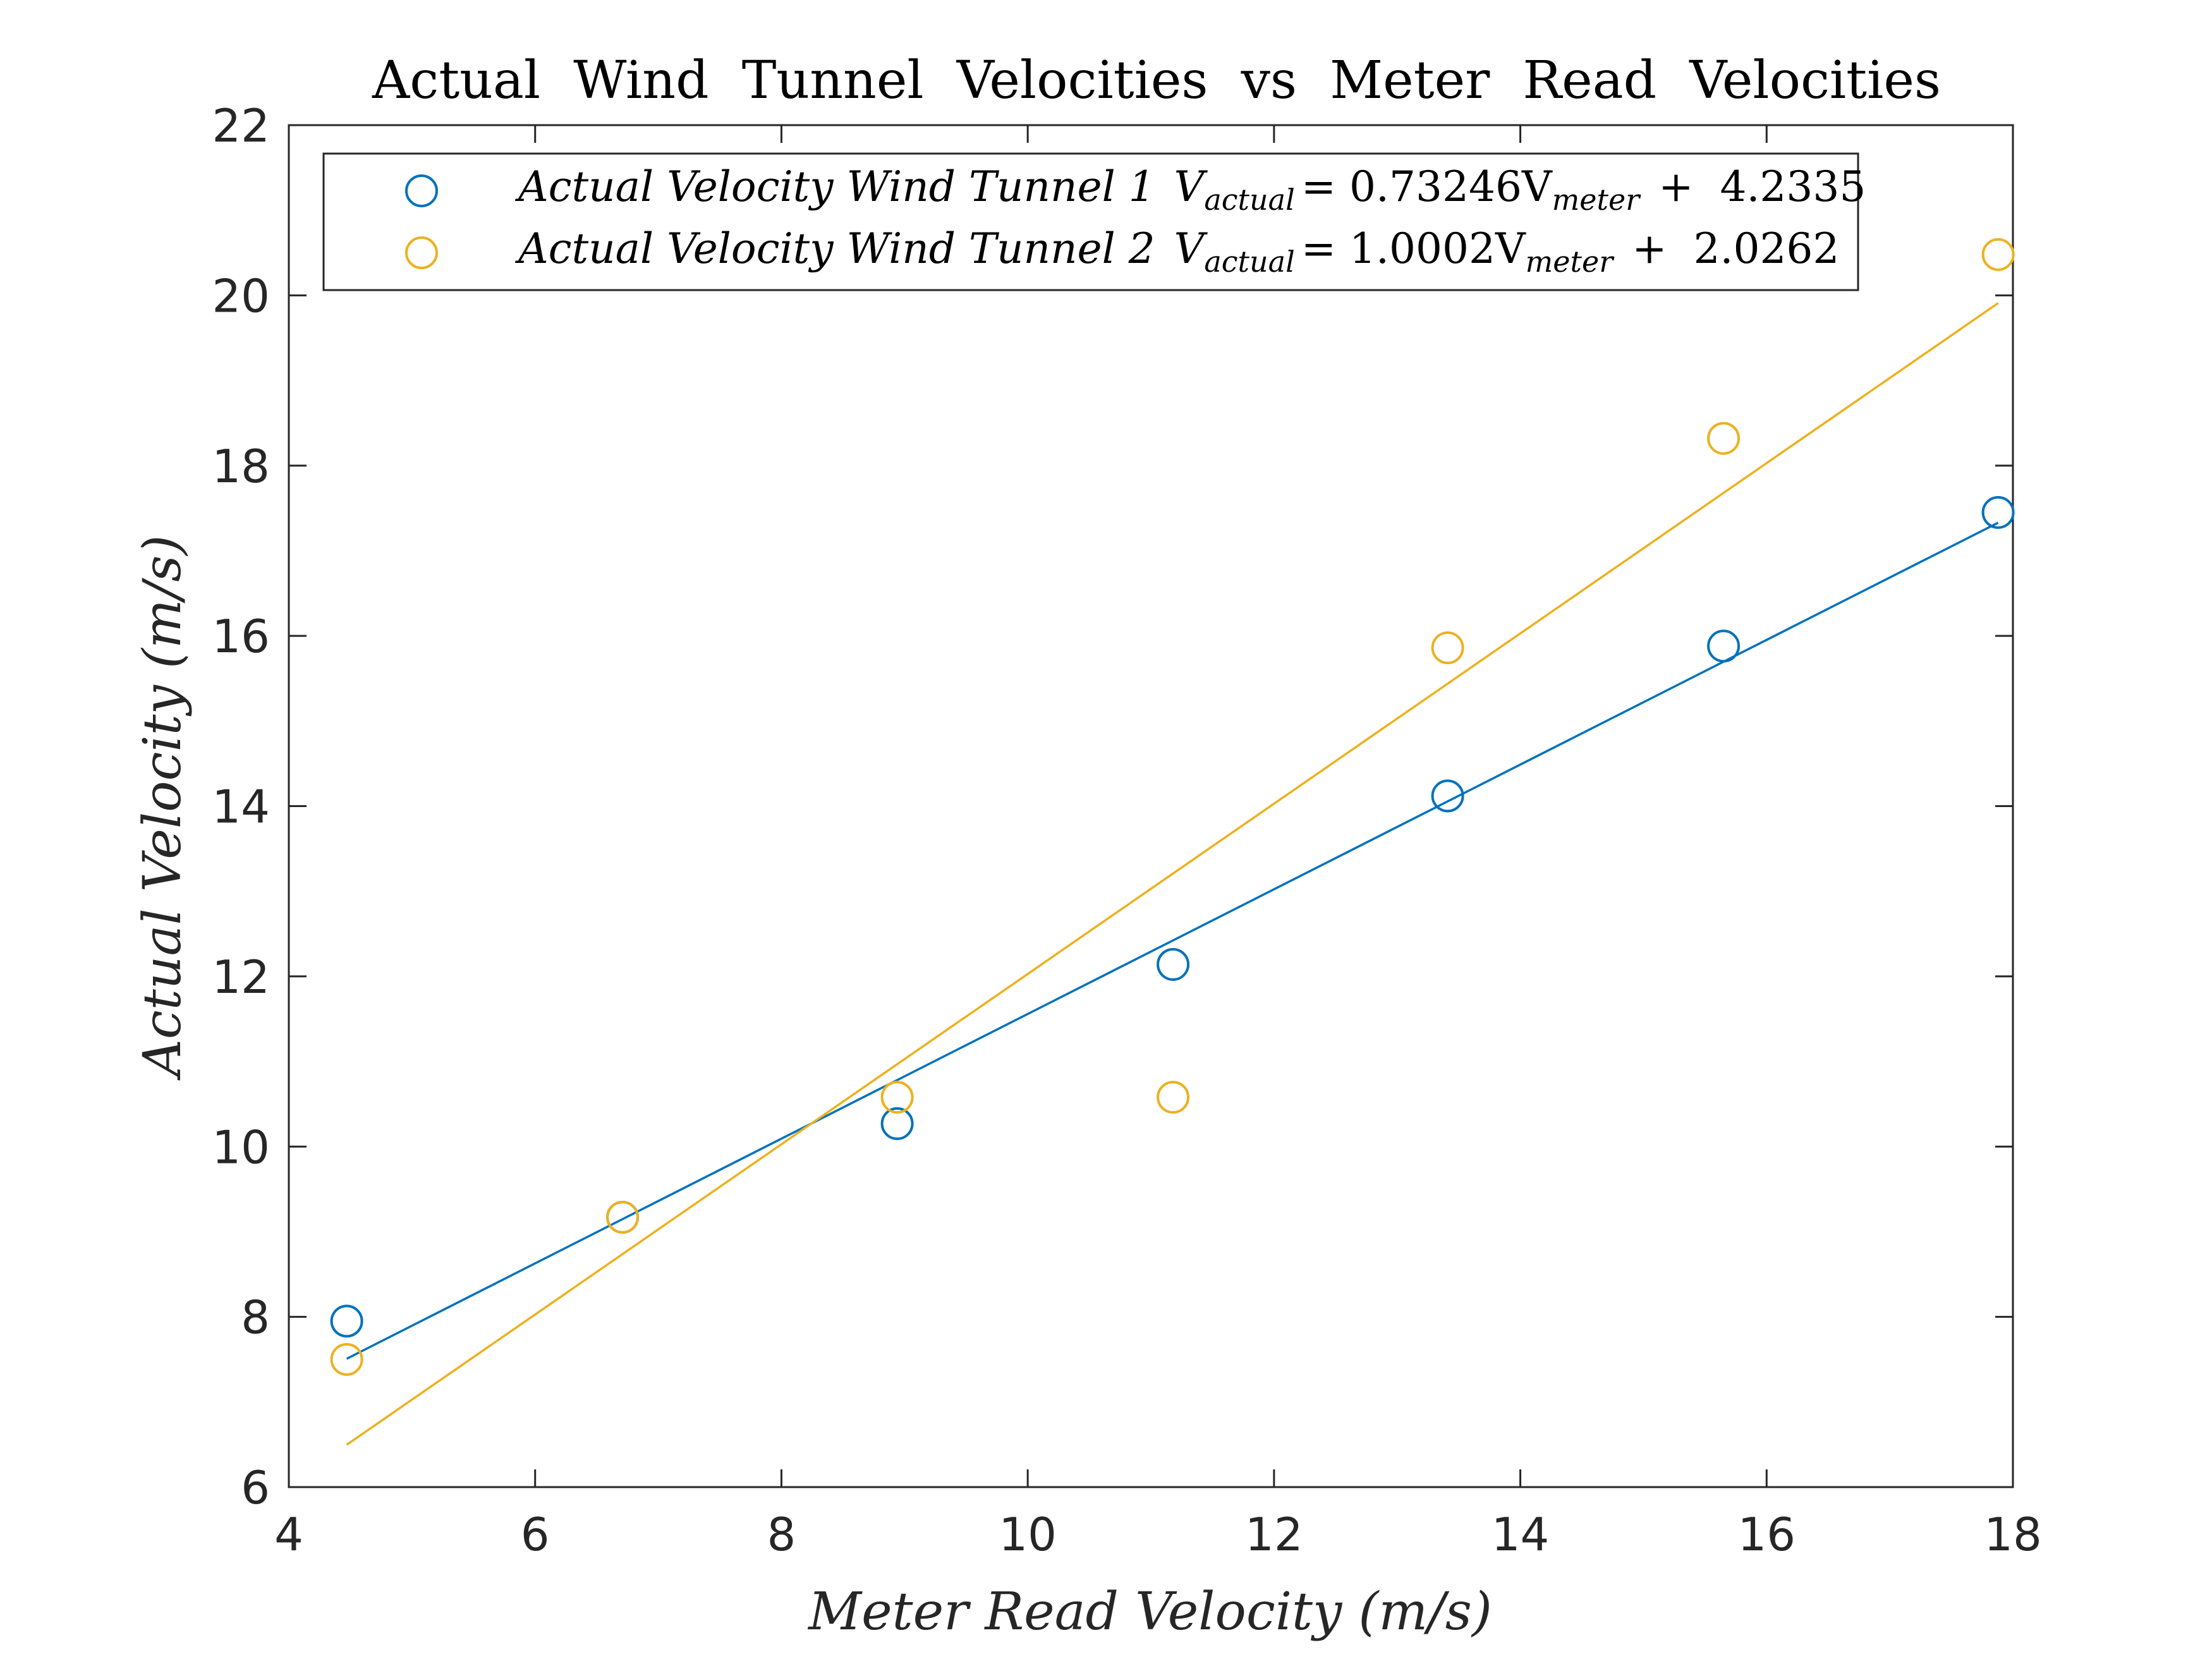 The width and height of the screenshot is (2212, 1659). Describe the element at coordinates (255, 1318) in the screenshot. I see `y-tick-label: 8` at that location.